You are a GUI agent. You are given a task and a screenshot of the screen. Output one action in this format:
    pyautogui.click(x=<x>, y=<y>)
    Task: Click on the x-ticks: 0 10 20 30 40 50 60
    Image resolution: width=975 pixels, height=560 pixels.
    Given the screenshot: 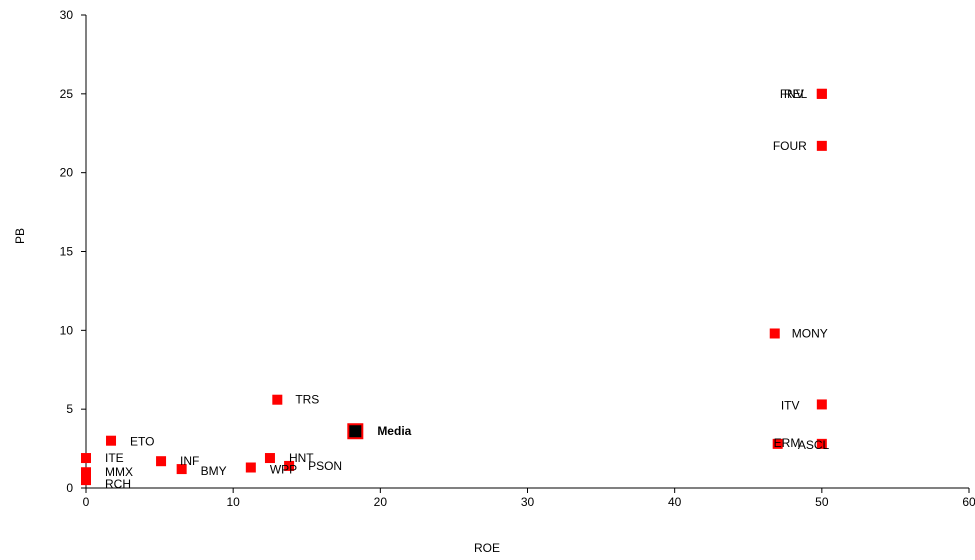 What is the action you would take?
    pyautogui.click(x=529, y=498)
    